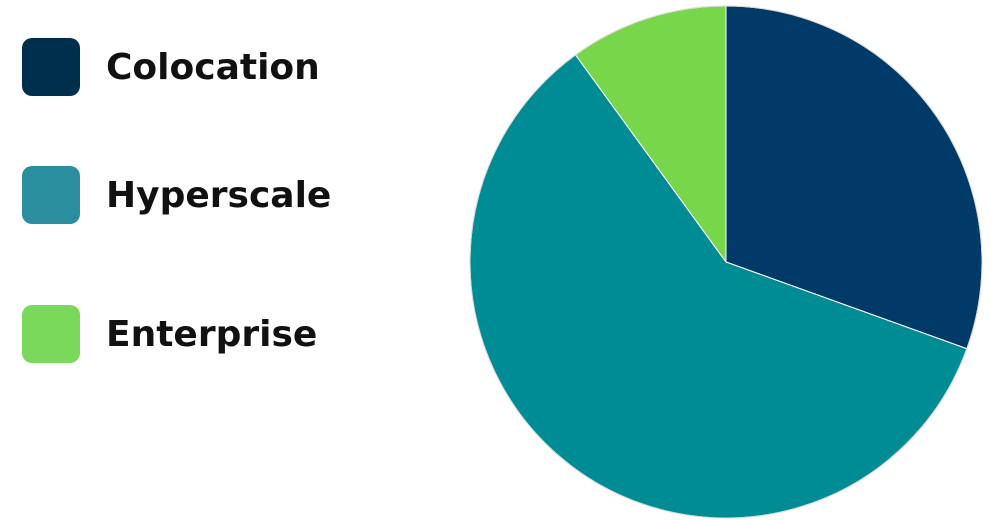 This screenshot has height=520, width=999. I want to click on legend-label-hyperscale: Hyperscale, so click(219, 195).